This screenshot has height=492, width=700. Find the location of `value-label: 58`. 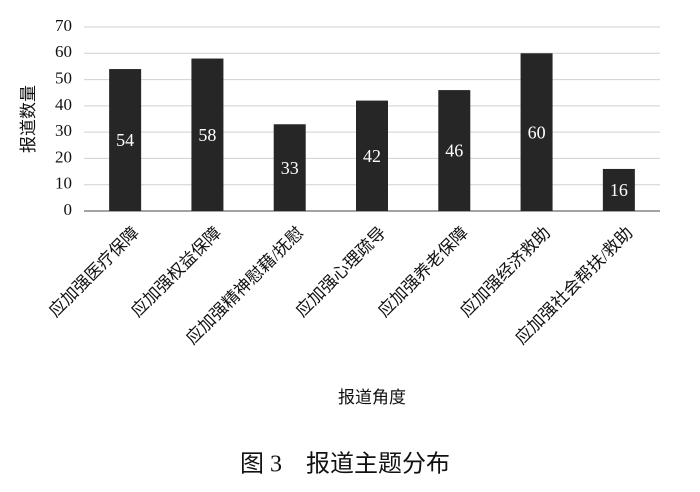

value-label: 58 is located at coordinates (207, 135).